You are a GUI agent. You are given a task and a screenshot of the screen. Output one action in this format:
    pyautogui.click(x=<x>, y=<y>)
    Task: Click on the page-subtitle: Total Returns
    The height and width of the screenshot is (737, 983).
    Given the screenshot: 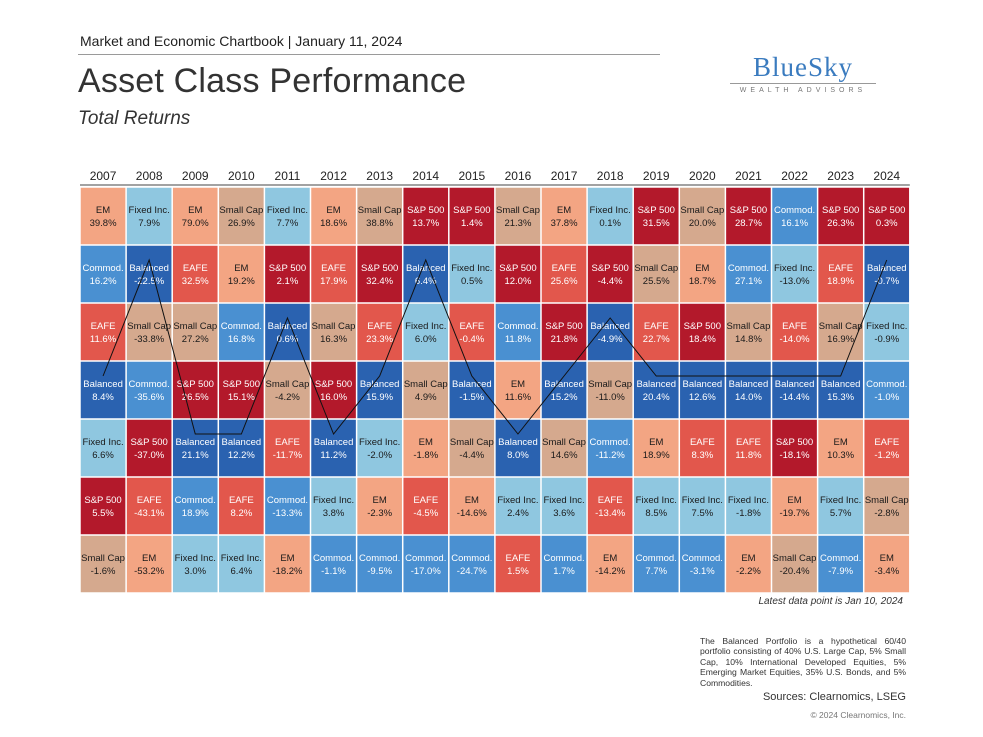 What is the action you would take?
    pyautogui.click(x=134, y=118)
    